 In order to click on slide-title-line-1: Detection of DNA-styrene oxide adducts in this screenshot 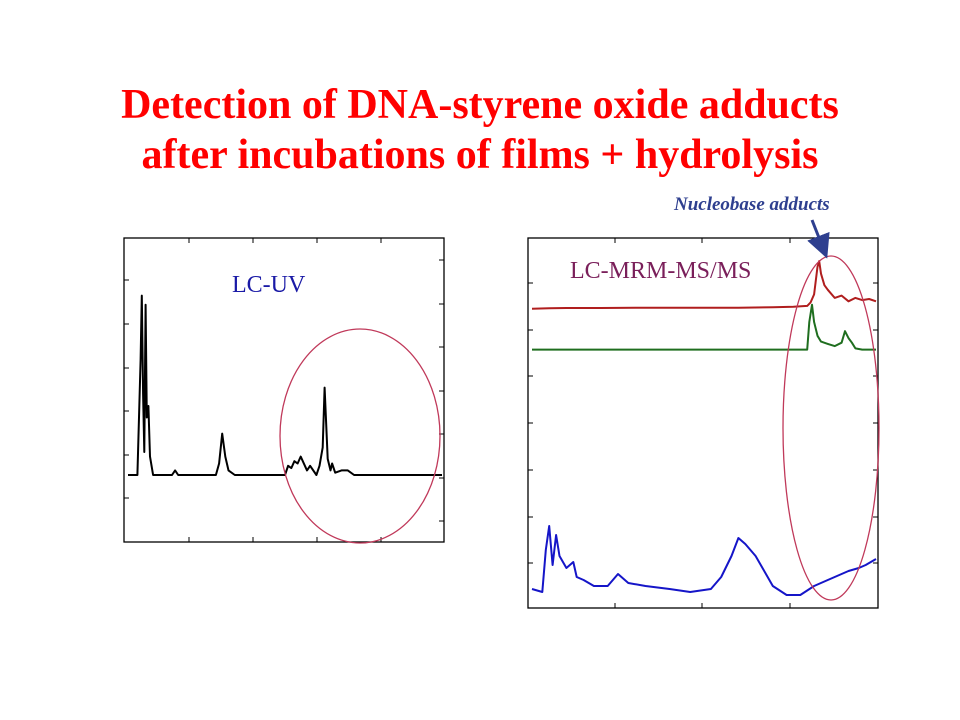, I will do `click(480, 105)`.